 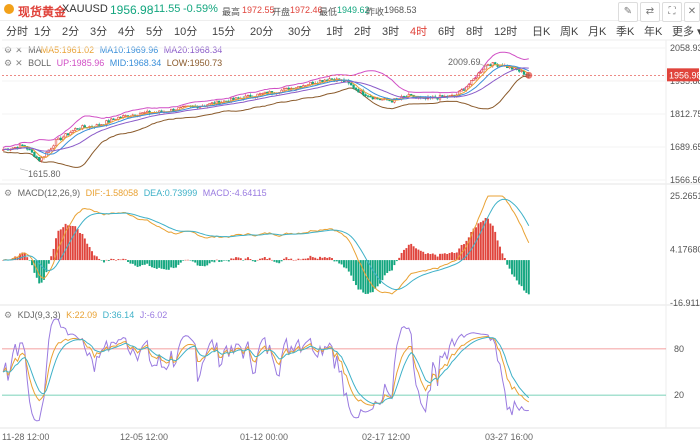 What do you see at coordinates (335, 32) in the screenshot?
I see `interval-10: 1时` at bounding box center [335, 32].